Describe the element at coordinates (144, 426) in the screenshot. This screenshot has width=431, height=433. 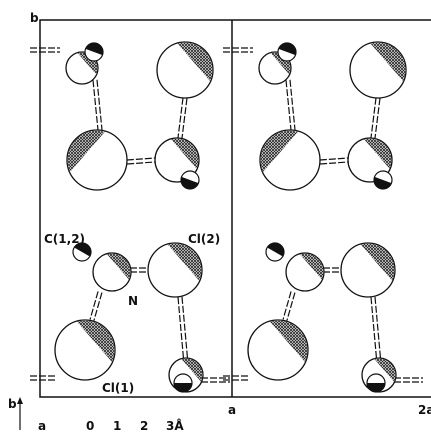
I see `scale-tick: 2` at that location.